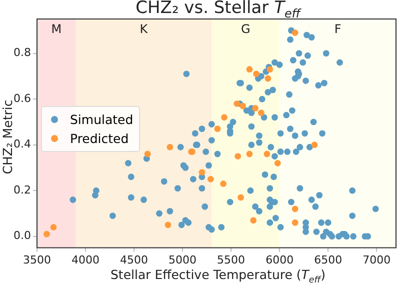 The width and height of the screenshot is (400, 286). I want to click on y-tick-label: 0.4, so click(22, 144).